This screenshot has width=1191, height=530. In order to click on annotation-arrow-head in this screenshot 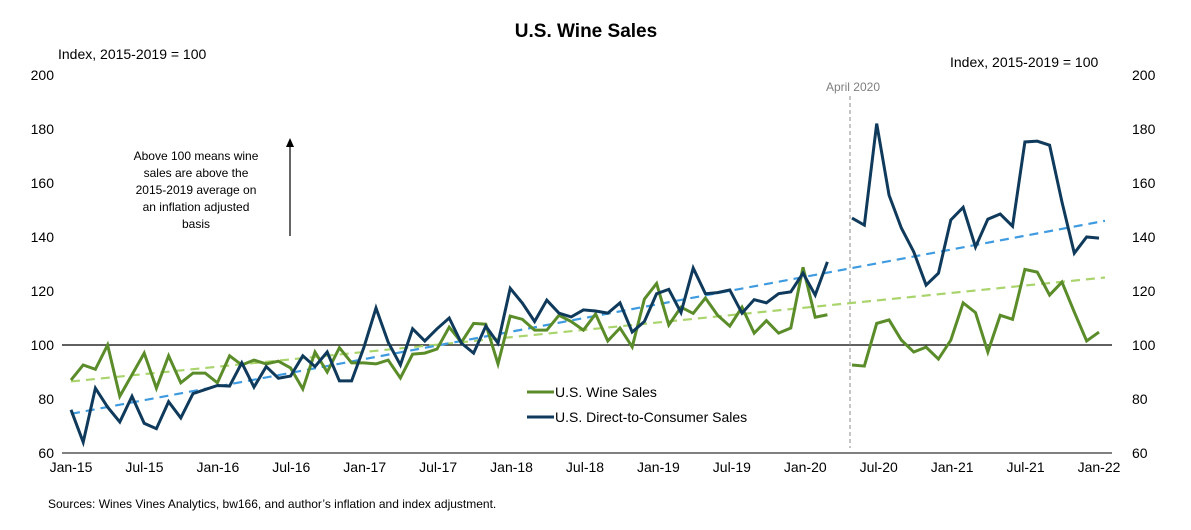, I will do `click(290, 142)`.